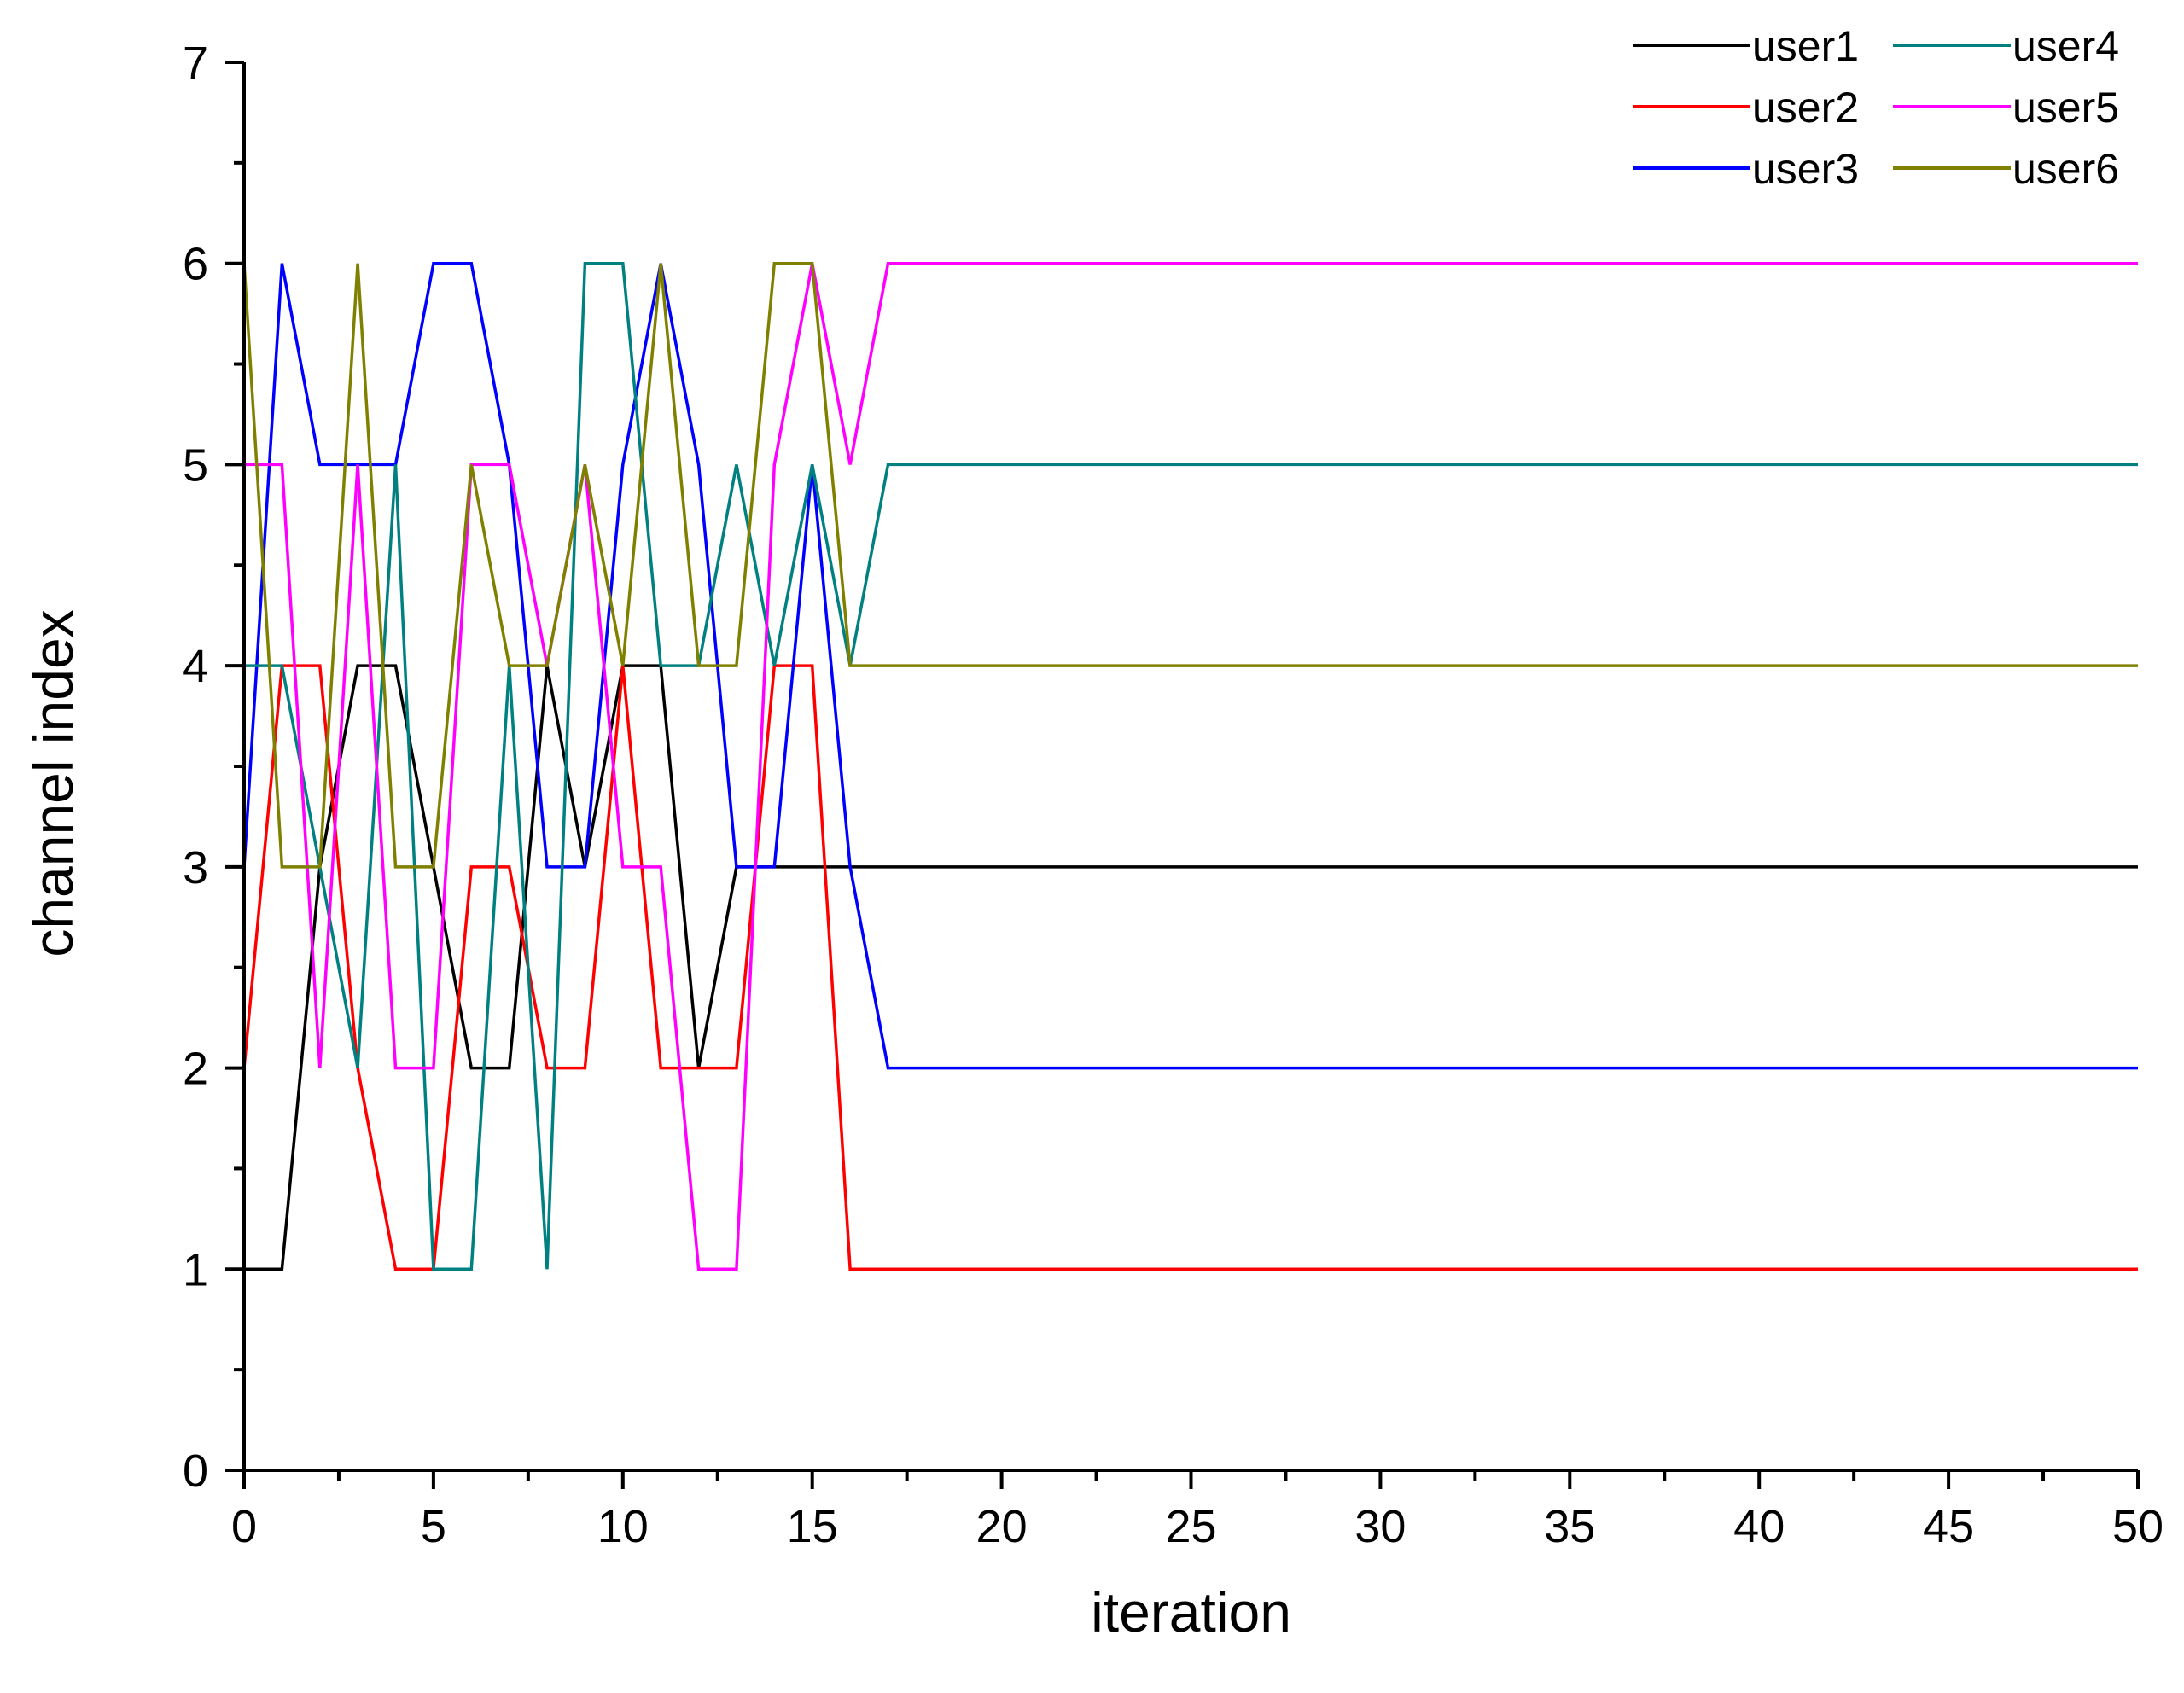 The image size is (2184, 1693). Describe the element at coordinates (2065, 46) in the screenshot. I see `legend-label-user4: user4` at that location.